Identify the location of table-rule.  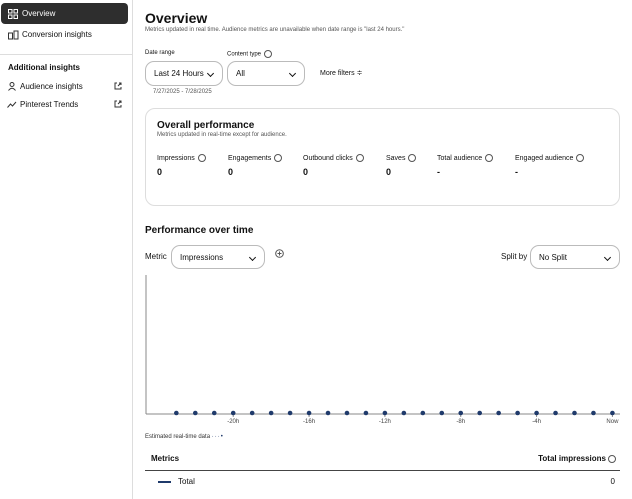
(382, 470).